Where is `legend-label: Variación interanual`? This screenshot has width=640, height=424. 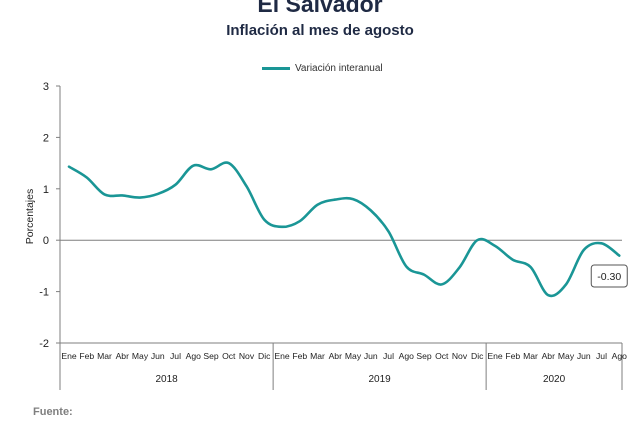
legend-label: Variación interanual is located at coordinates (339, 68).